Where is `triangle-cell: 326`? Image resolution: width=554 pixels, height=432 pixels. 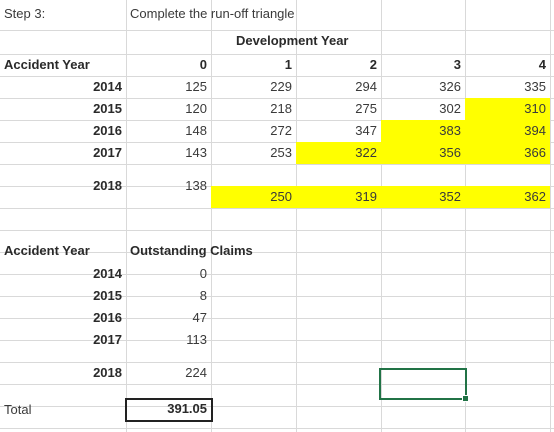 triangle-cell: 326 is located at coordinates (450, 86).